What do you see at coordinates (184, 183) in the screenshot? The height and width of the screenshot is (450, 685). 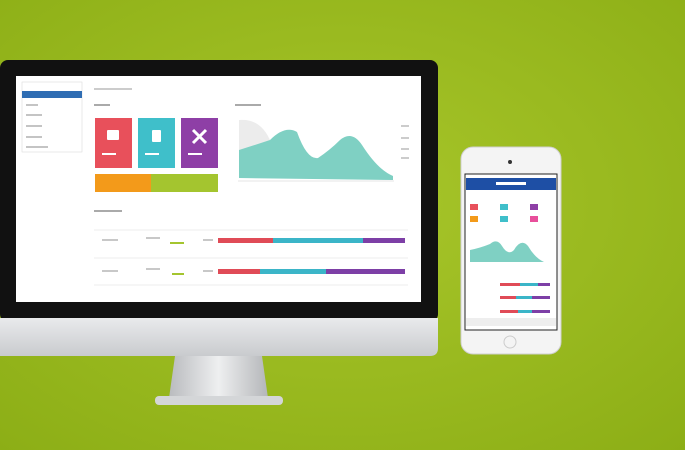 I see `bar-green` at bounding box center [184, 183].